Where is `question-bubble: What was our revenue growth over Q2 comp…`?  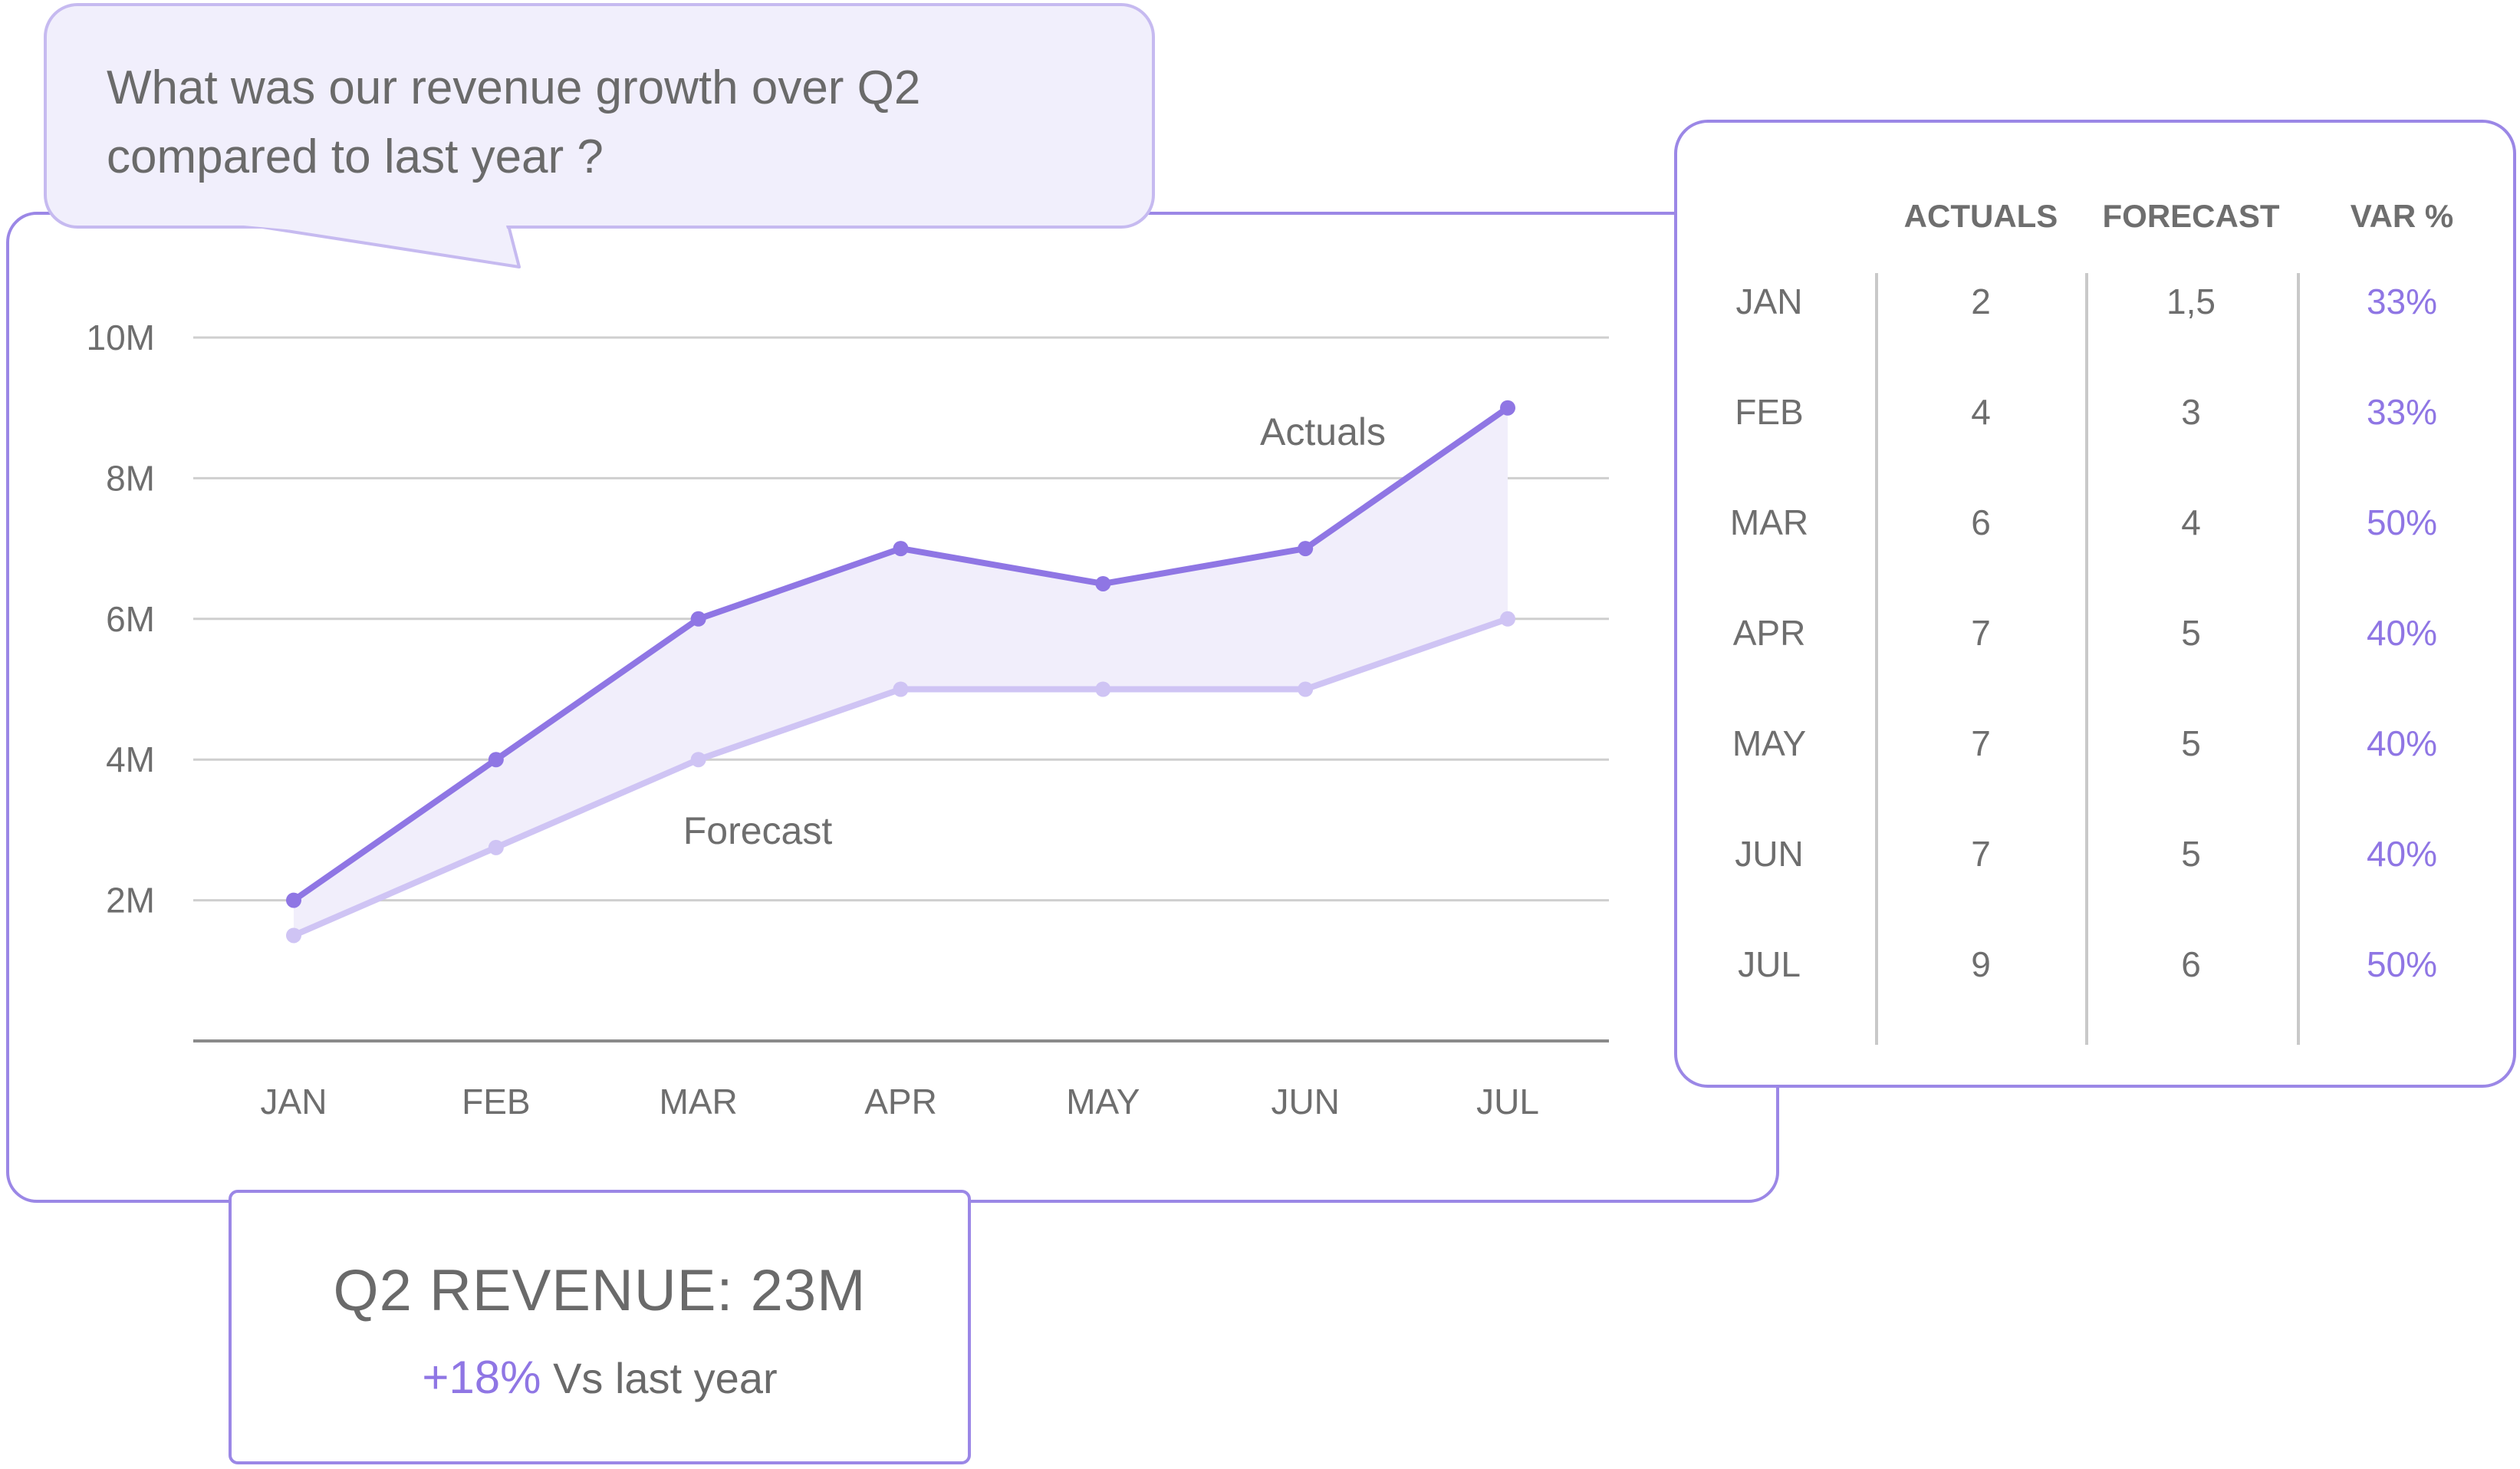 question-bubble: What was our revenue growth over Q2 comp… is located at coordinates (599, 116).